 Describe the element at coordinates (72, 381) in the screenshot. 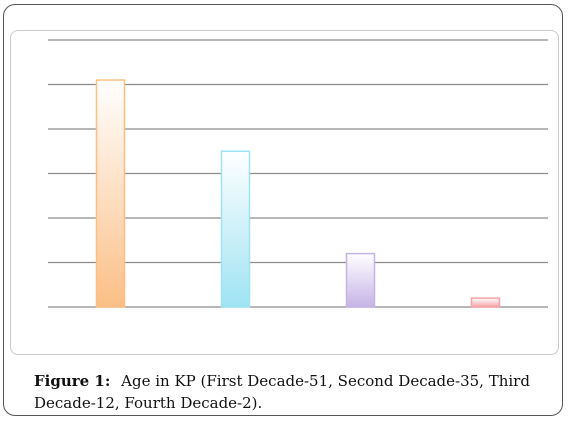

I see `caption-label: Figure 1:` at that location.